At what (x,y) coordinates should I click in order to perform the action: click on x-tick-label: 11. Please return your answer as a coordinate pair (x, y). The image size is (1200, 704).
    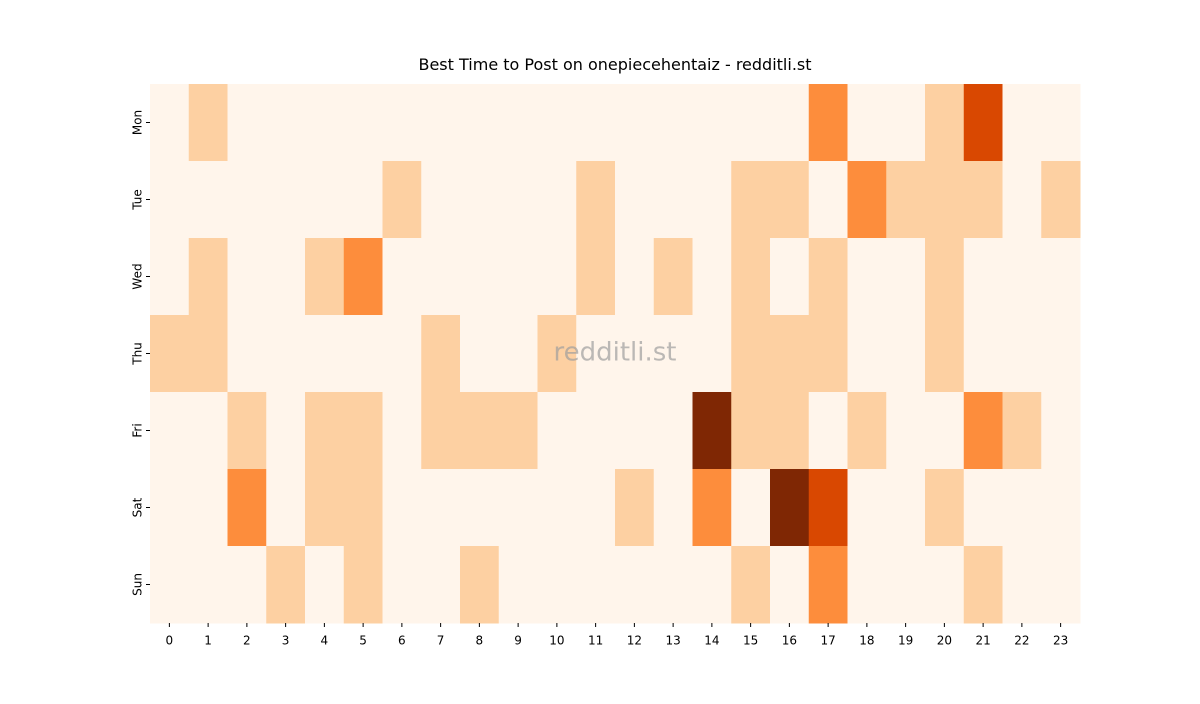
    Looking at the image, I should click on (595, 641).